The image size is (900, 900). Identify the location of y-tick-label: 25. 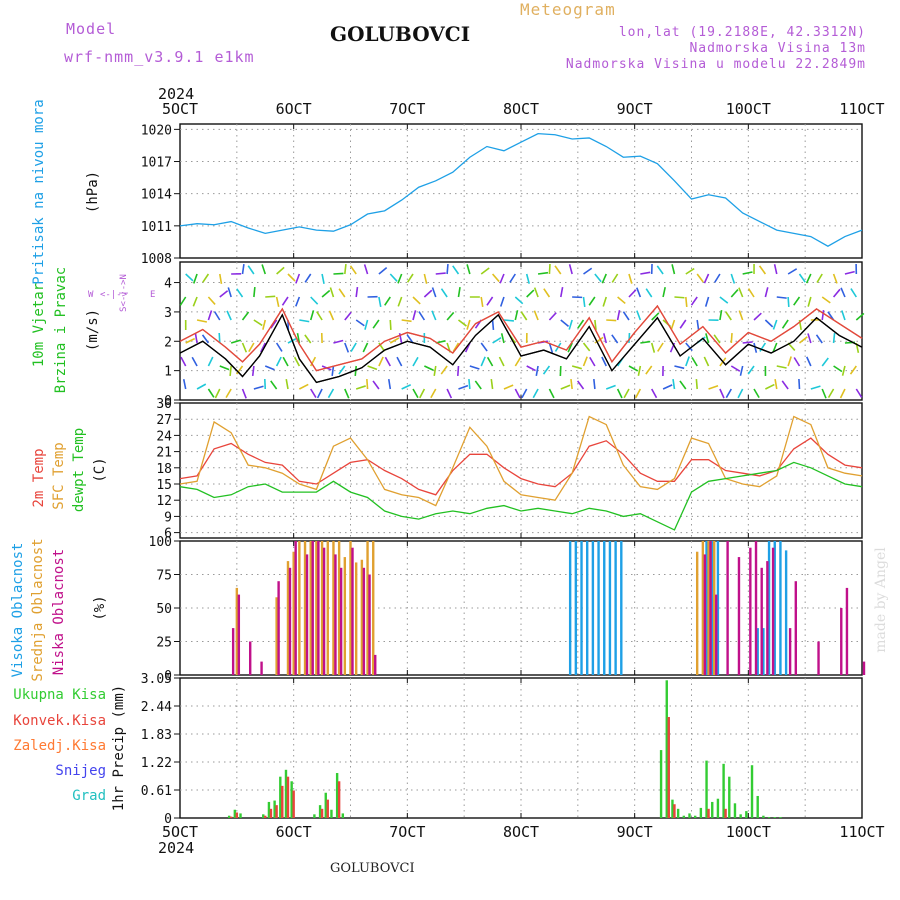
(164, 643).